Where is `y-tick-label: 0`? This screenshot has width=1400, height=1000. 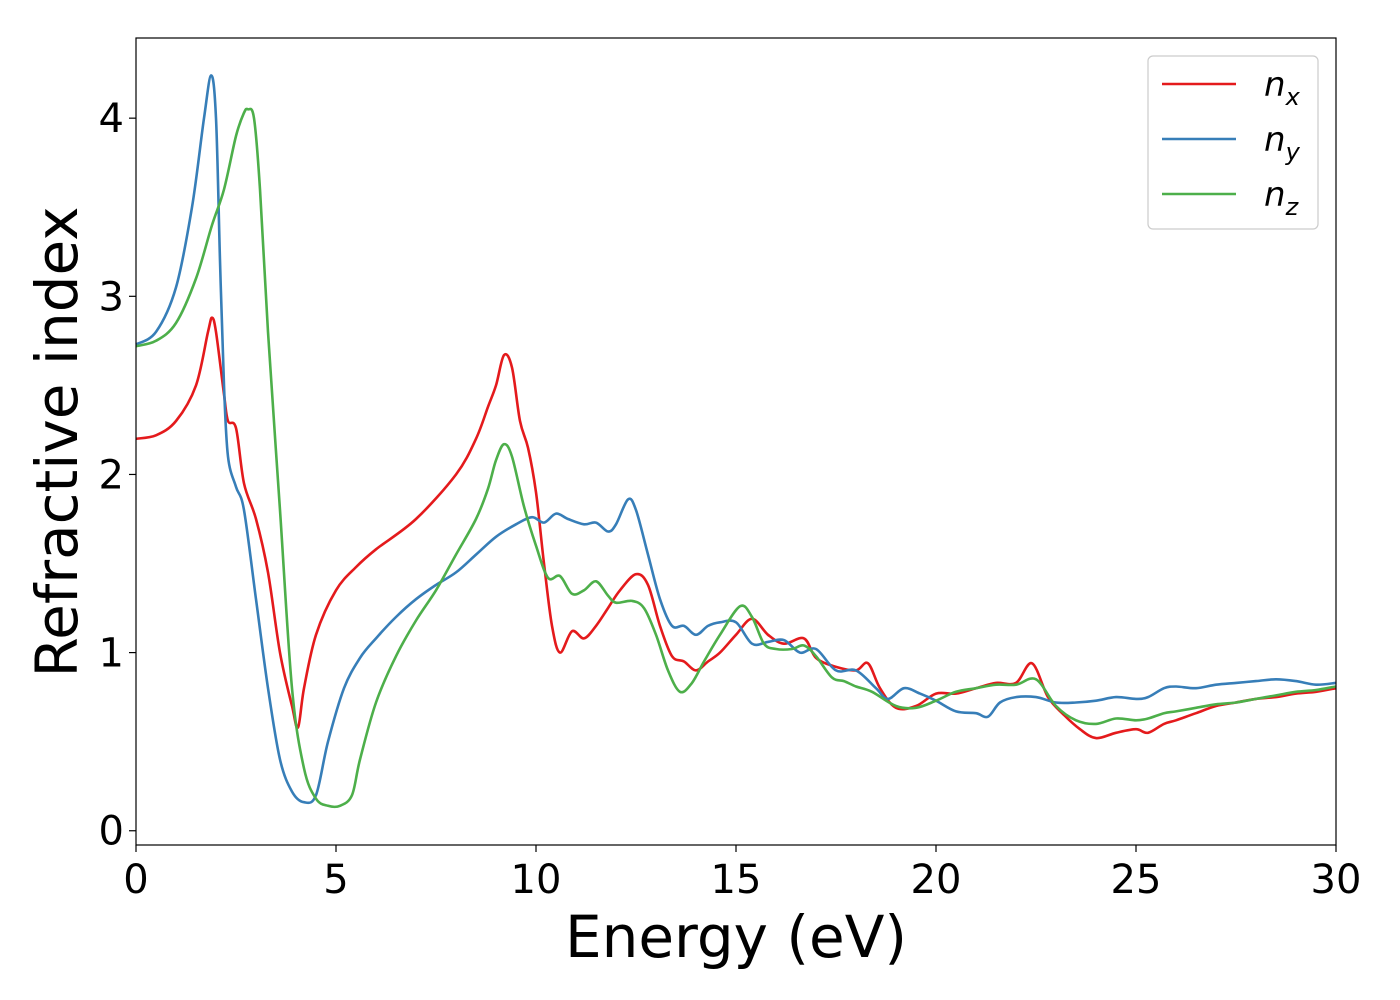
y-tick-label: 0 is located at coordinates (111, 832).